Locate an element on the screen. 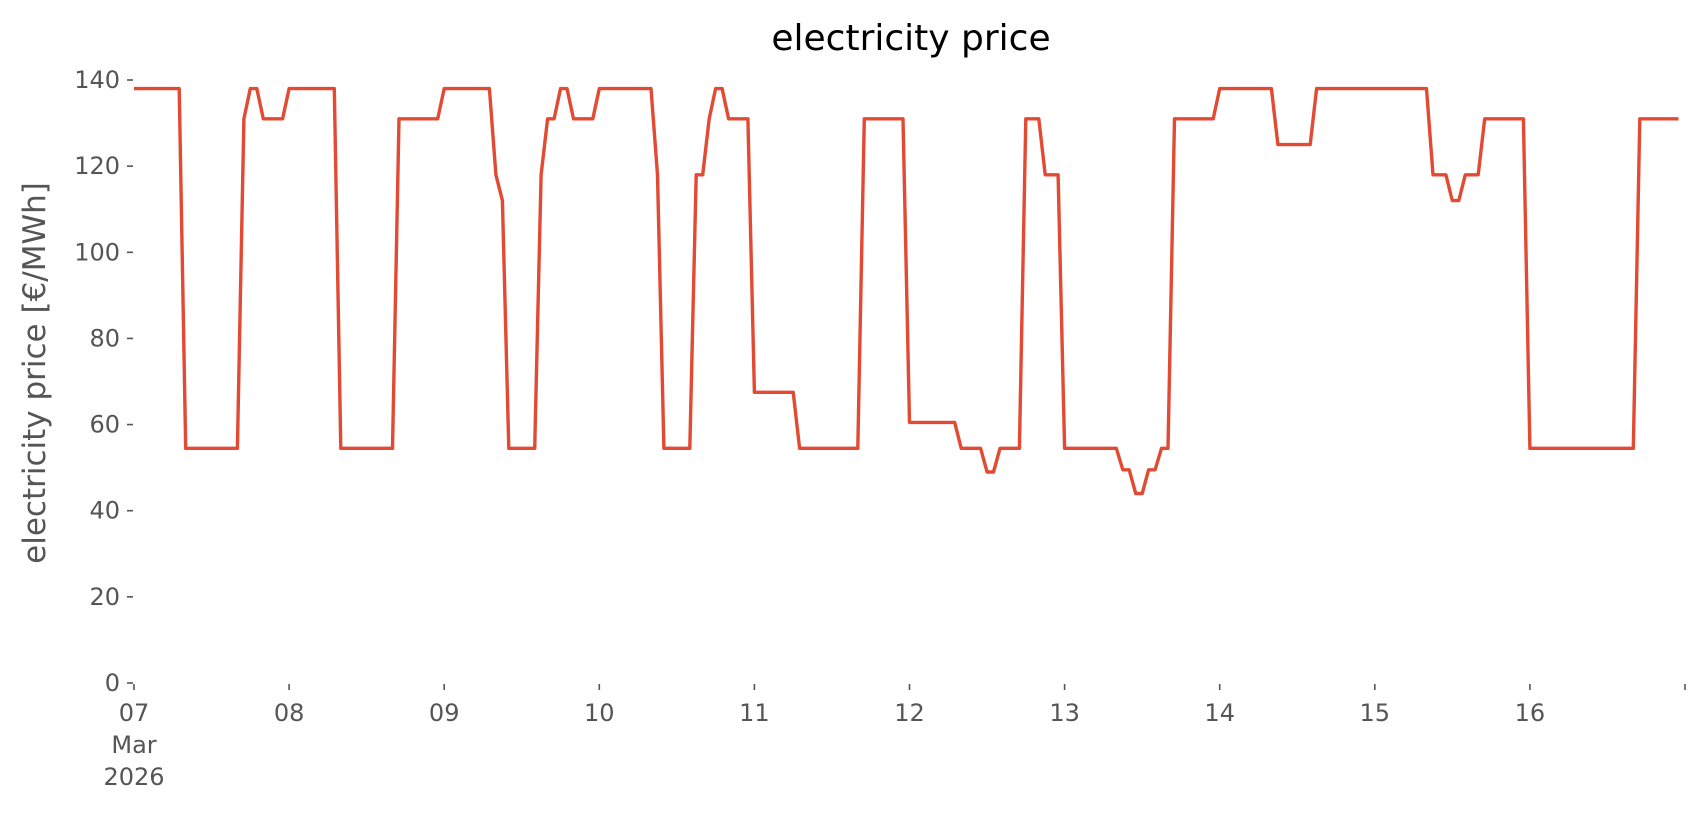 Image resolution: width=1706 pixels, height=815 pixels. x-tick-label: 12 is located at coordinates (909, 713).